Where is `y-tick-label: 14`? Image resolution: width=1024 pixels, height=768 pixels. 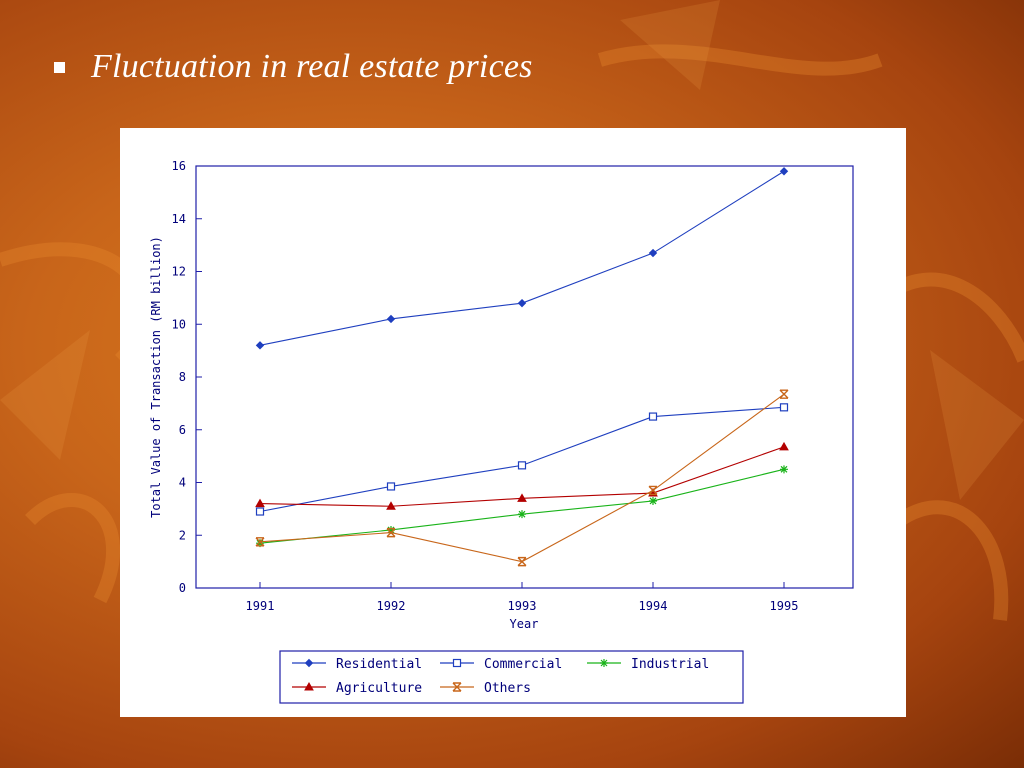 y-tick-label: 14 is located at coordinates (179, 219).